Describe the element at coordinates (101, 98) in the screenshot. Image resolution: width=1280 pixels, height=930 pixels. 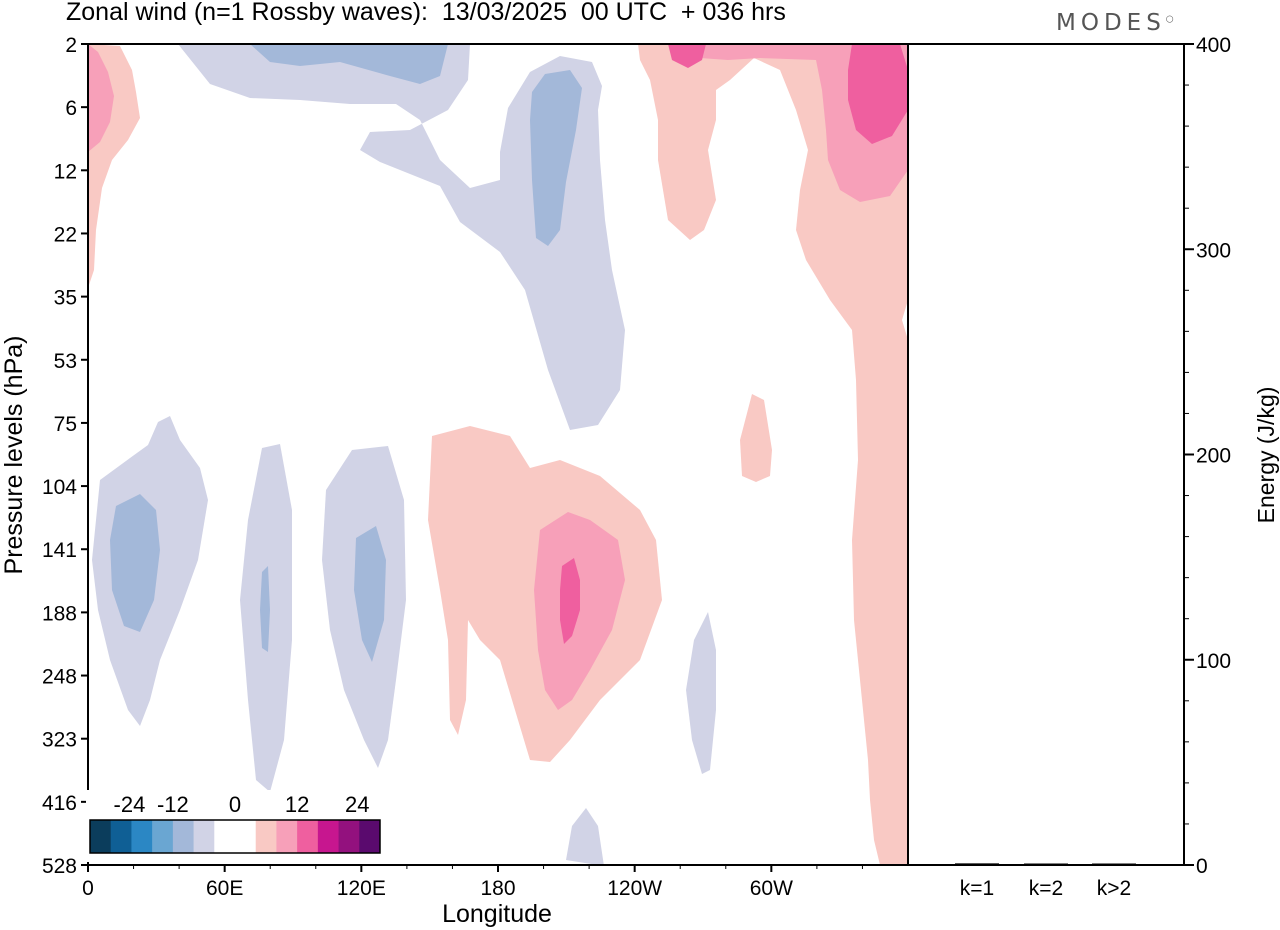
I see `contour-pos-upper-left-inner` at that location.